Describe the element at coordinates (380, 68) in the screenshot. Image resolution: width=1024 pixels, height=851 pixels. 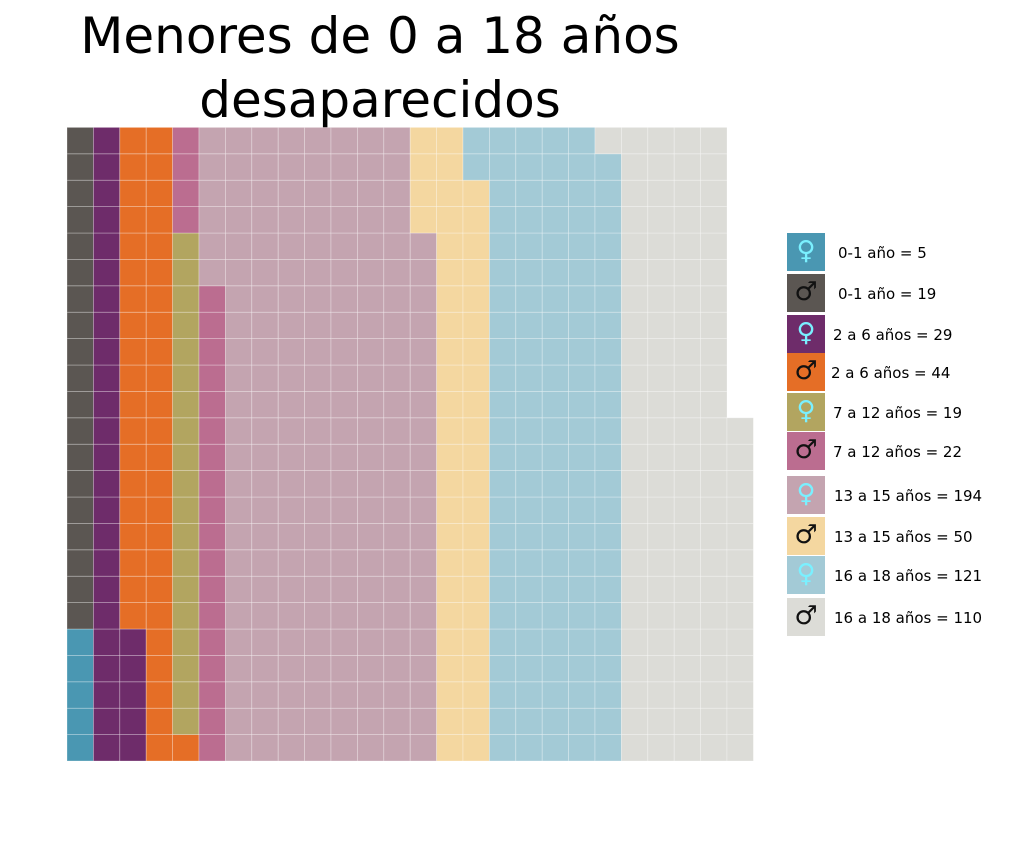
I see `chart-title: Menores de 0 a 18 años desaparecidos` at that location.